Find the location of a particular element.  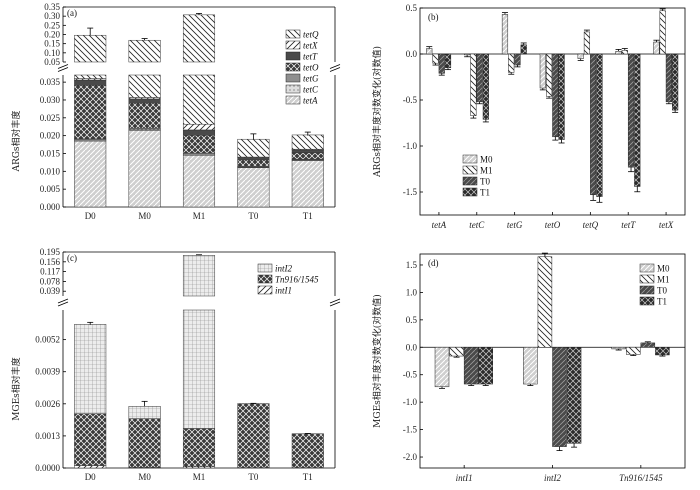

x-tick-label: tetO is located at coordinates (553, 225).